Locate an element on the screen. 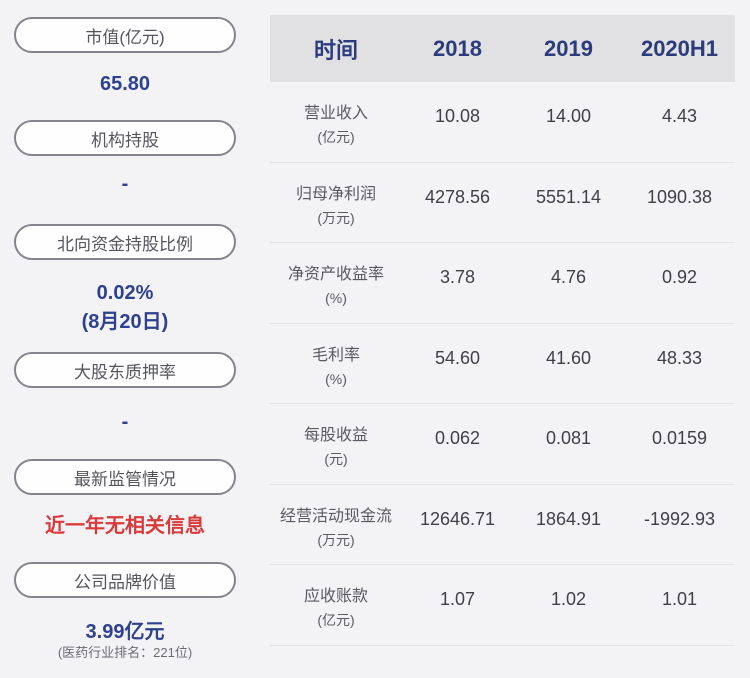 This screenshot has height=678, width=750. brand-value-rank-note: (医药行业排名：221位) is located at coordinates (125, 652).